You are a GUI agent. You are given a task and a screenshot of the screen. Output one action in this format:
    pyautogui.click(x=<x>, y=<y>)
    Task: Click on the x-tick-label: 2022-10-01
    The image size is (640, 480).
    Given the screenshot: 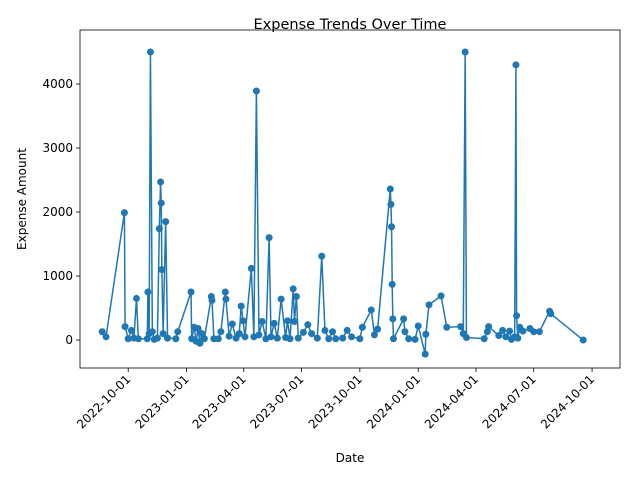 What is the action you would take?
    pyautogui.click(x=103, y=401)
    